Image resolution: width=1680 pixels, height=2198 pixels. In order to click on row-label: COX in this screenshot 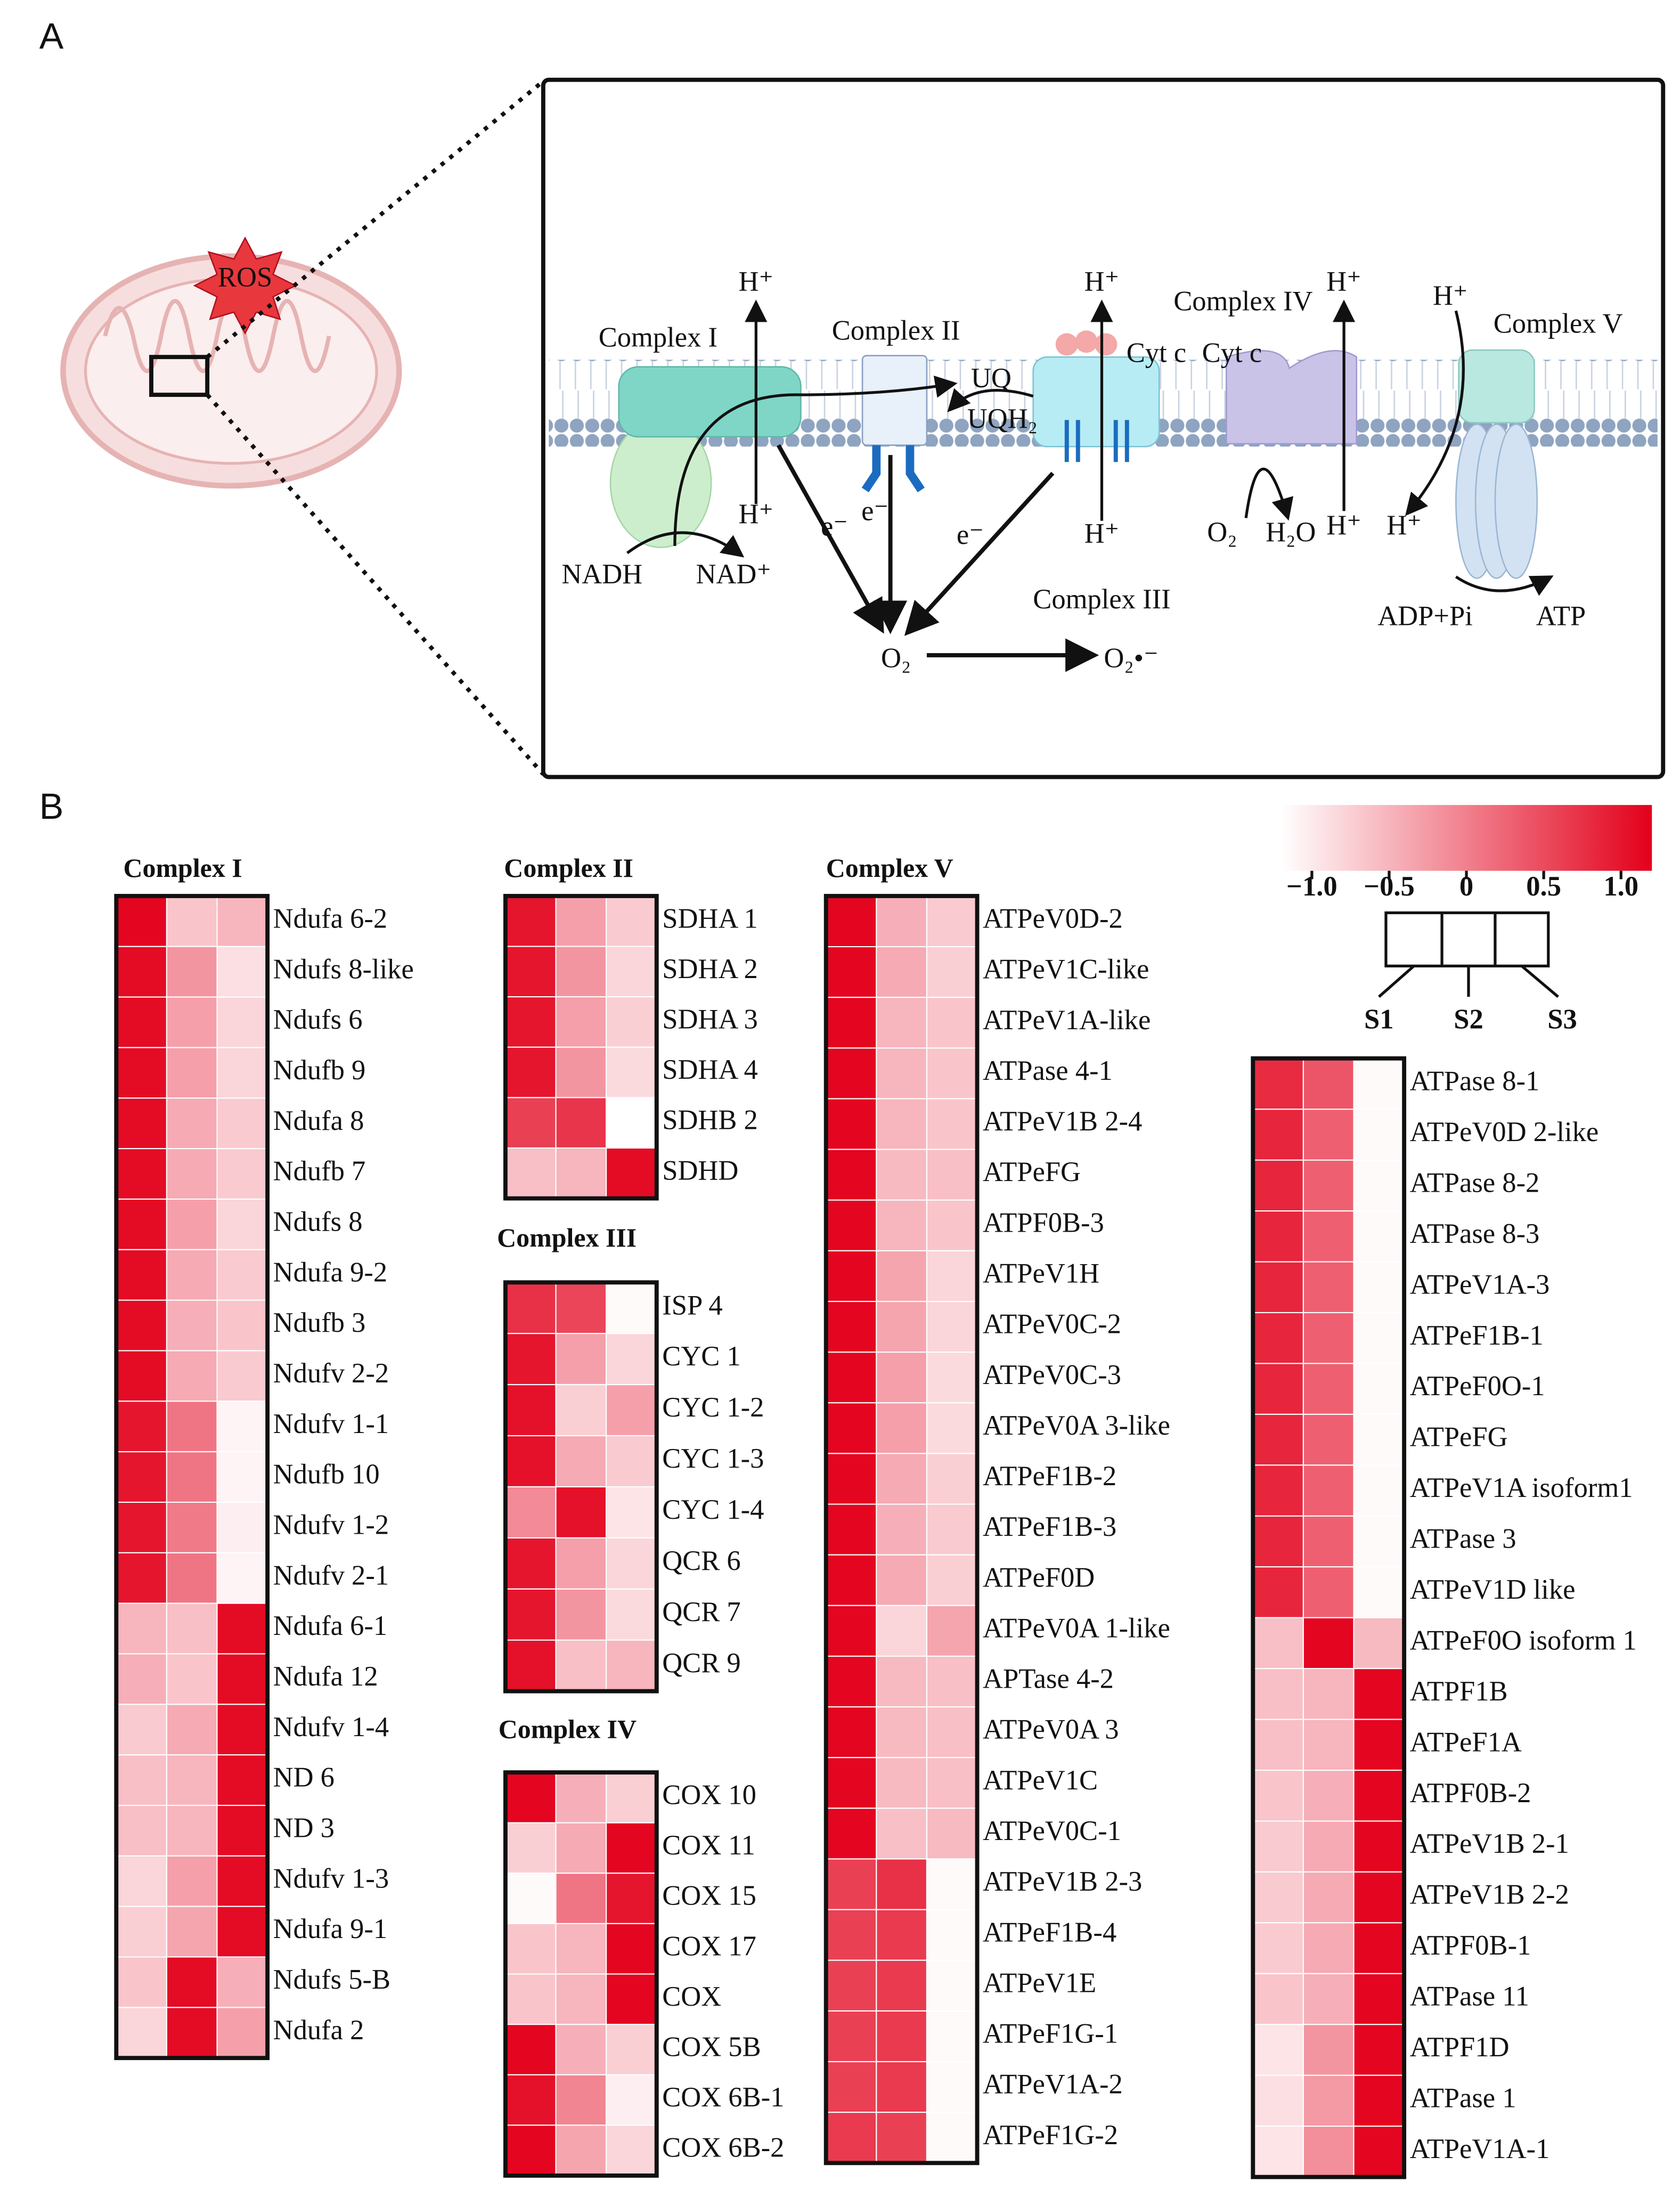, I will do `click(691, 1996)`.